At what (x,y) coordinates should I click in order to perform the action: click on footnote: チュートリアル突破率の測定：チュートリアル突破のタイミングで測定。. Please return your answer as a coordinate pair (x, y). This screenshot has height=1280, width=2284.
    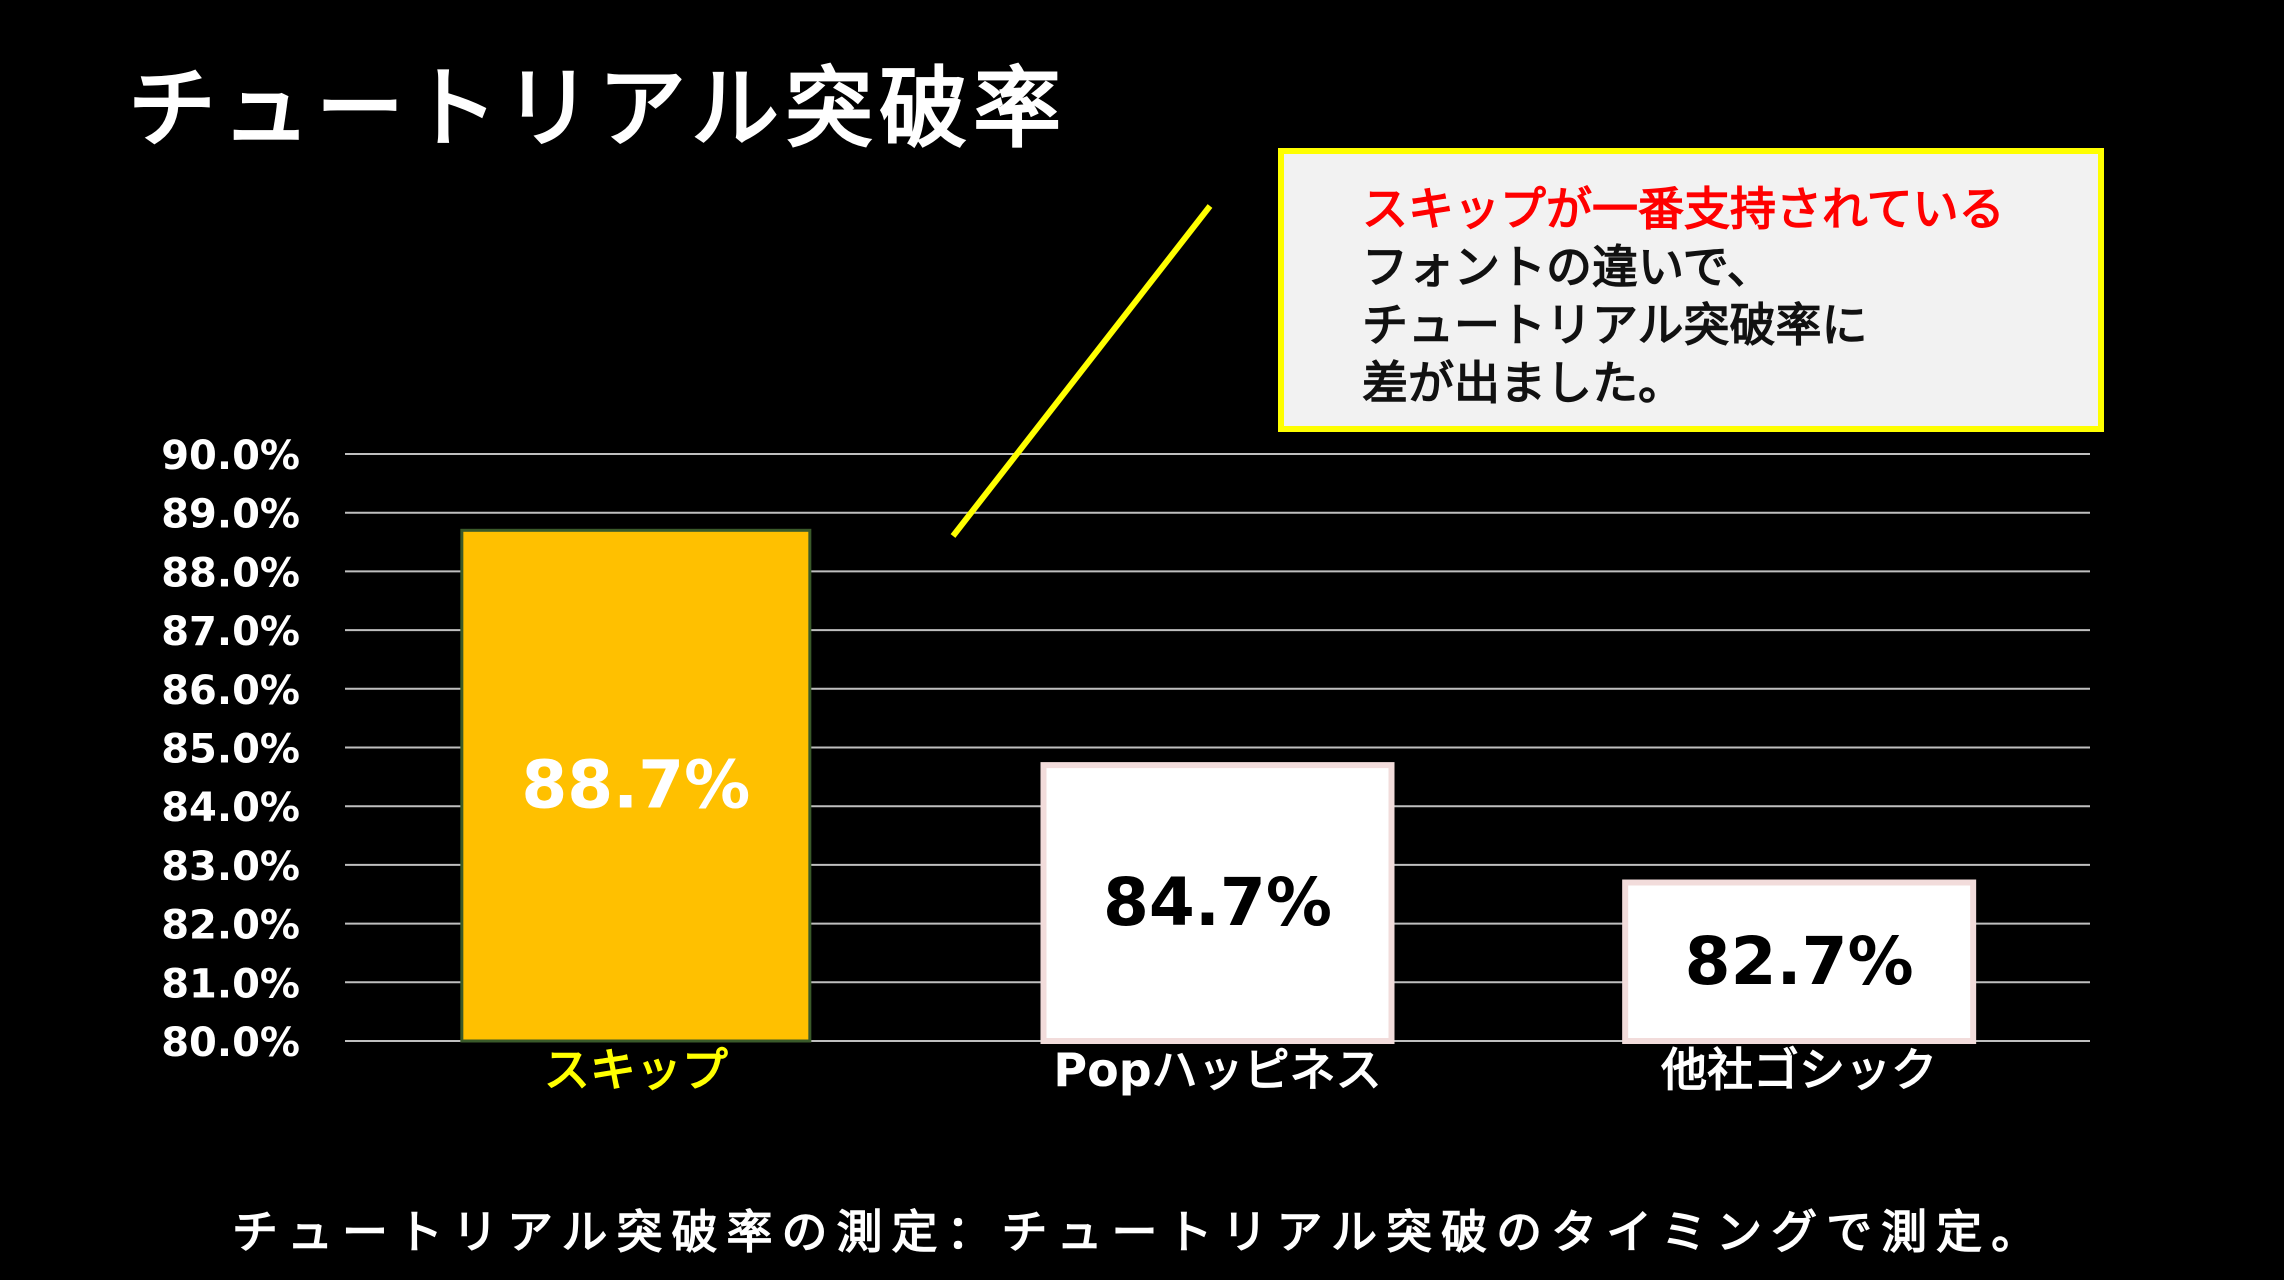
    Looking at the image, I should click on (1139, 1232).